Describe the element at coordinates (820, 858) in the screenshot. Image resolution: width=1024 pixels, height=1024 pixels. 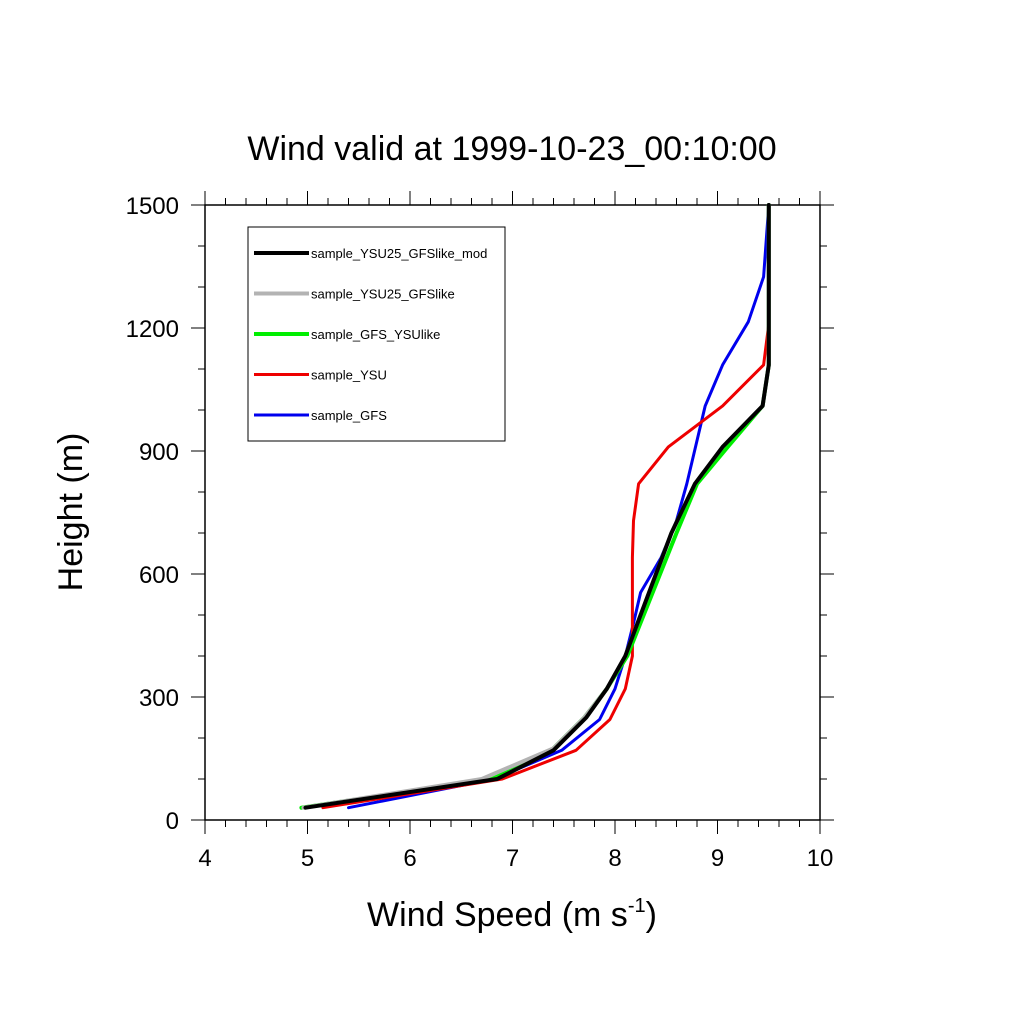
I see `x-tick-label: 10` at that location.